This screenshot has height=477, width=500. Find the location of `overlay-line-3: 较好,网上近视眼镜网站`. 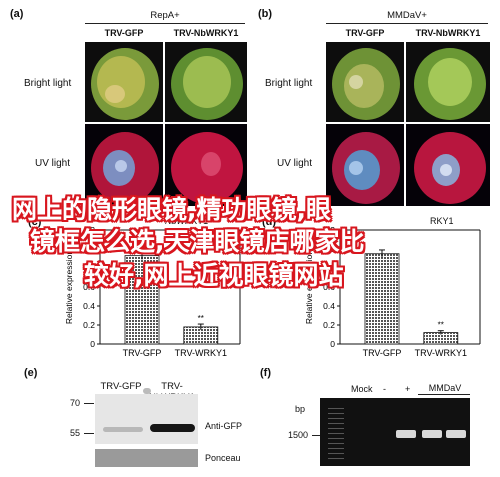

overlay-line-3: 较好,网上近视眼镜网站 is located at coordinates (214, 275).